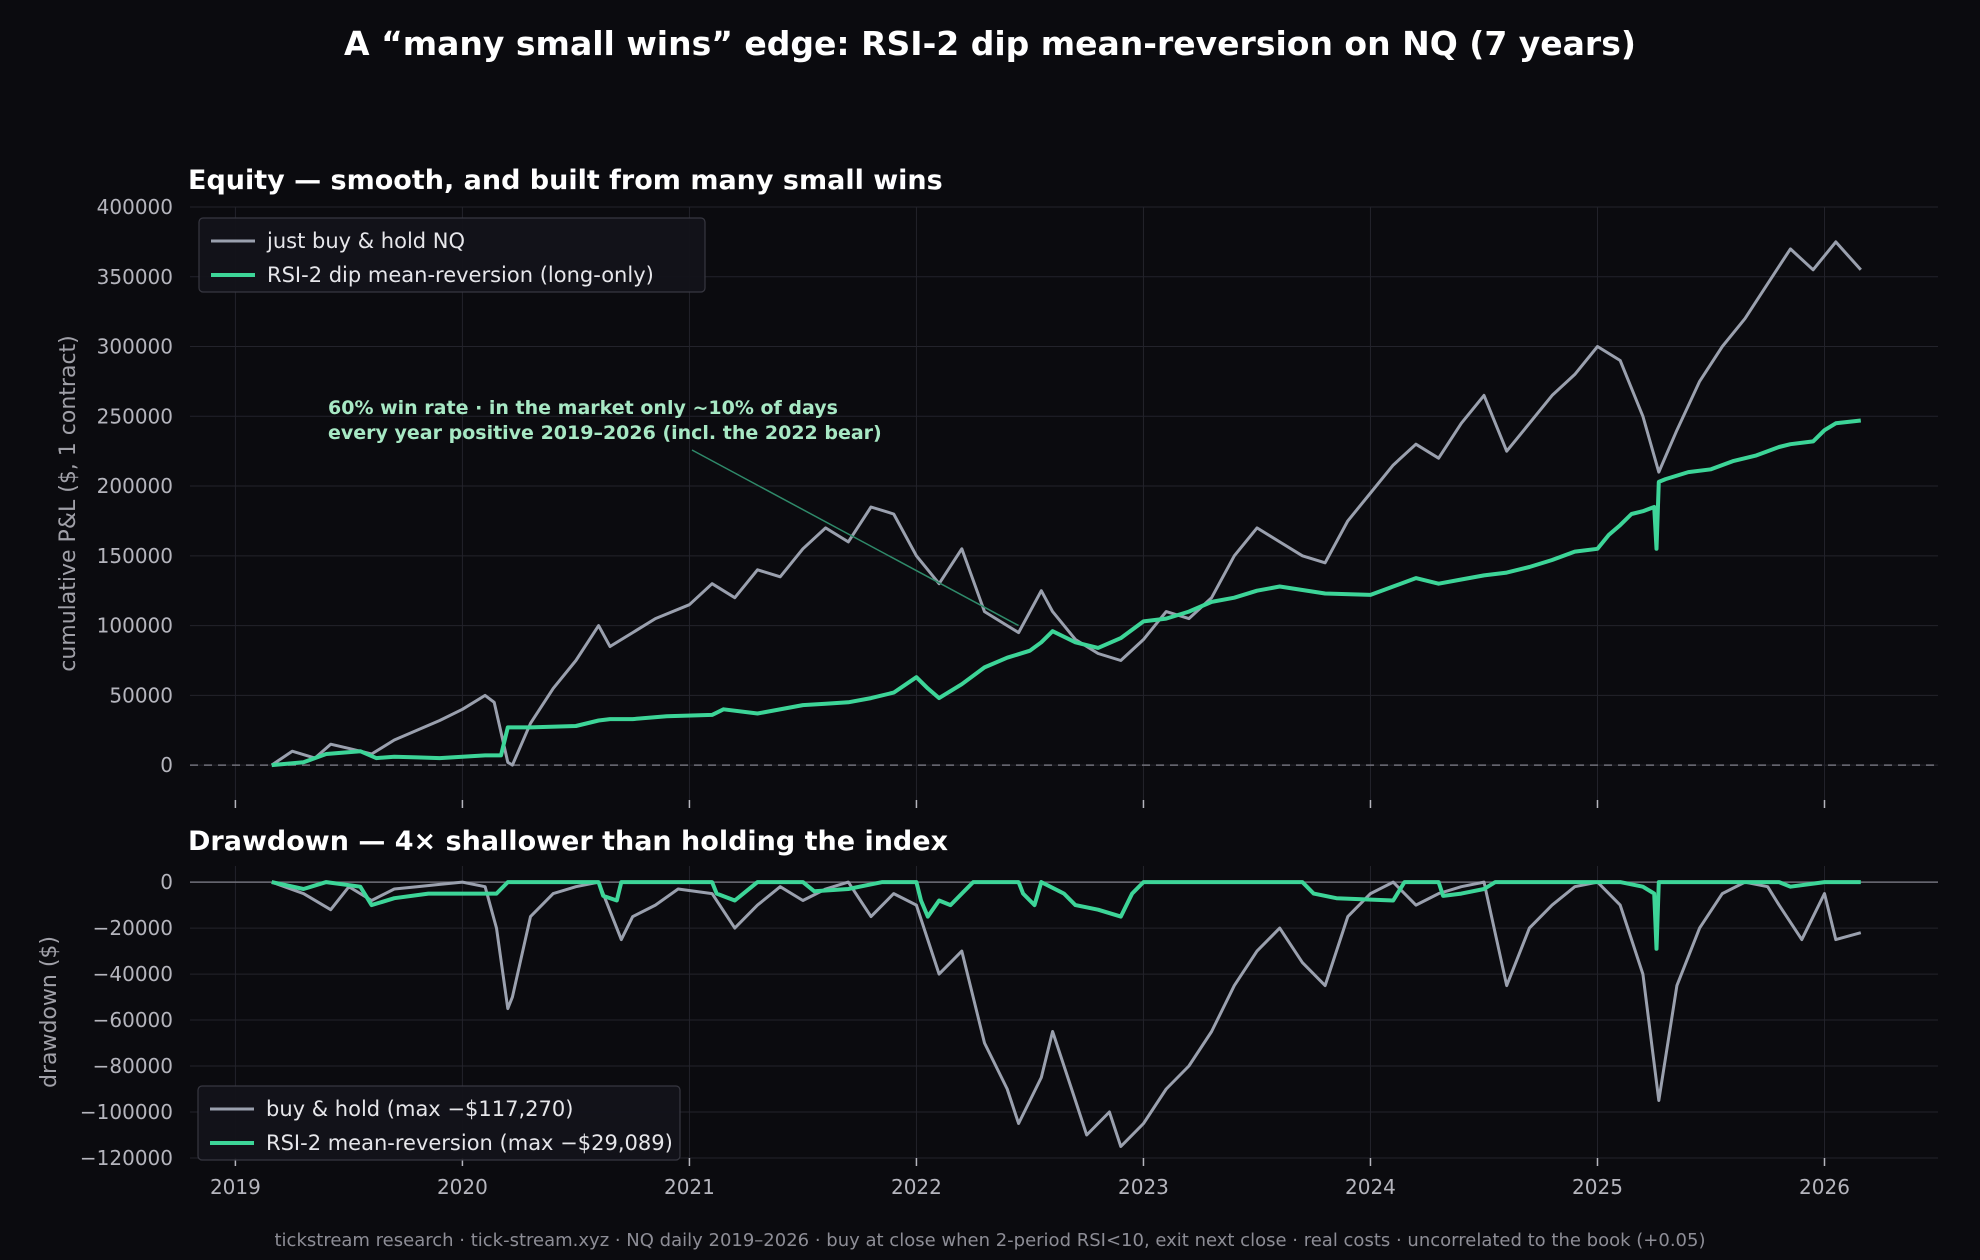 The image size is (1980, 1260). Describe the element at coordinates (1370, 1187) in the screenshot. I see `x-tick-label: 2024` at that location.